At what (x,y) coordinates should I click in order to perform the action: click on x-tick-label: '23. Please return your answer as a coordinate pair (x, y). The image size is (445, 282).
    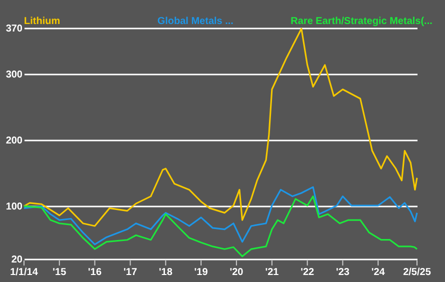
    Looking at the image, I should click on (343, 272).